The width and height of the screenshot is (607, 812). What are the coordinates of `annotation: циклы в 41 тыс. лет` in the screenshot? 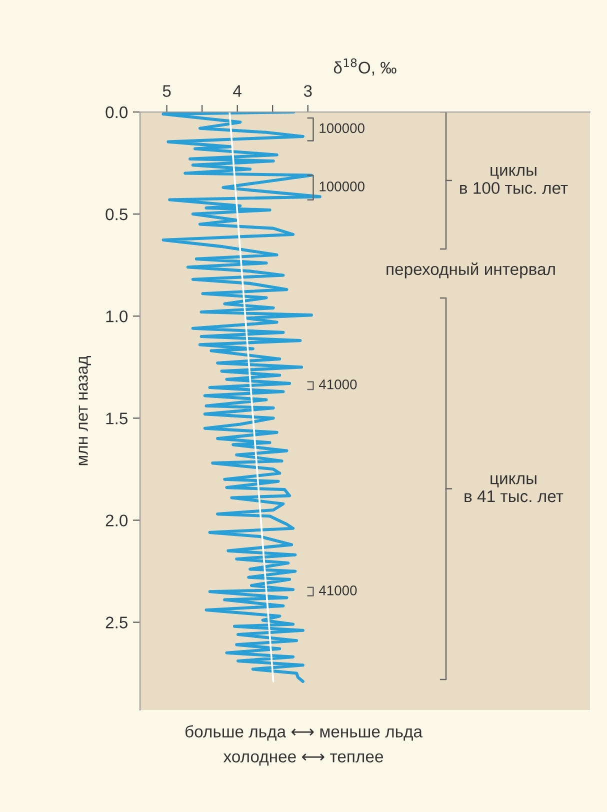 It's located at (514, 488).